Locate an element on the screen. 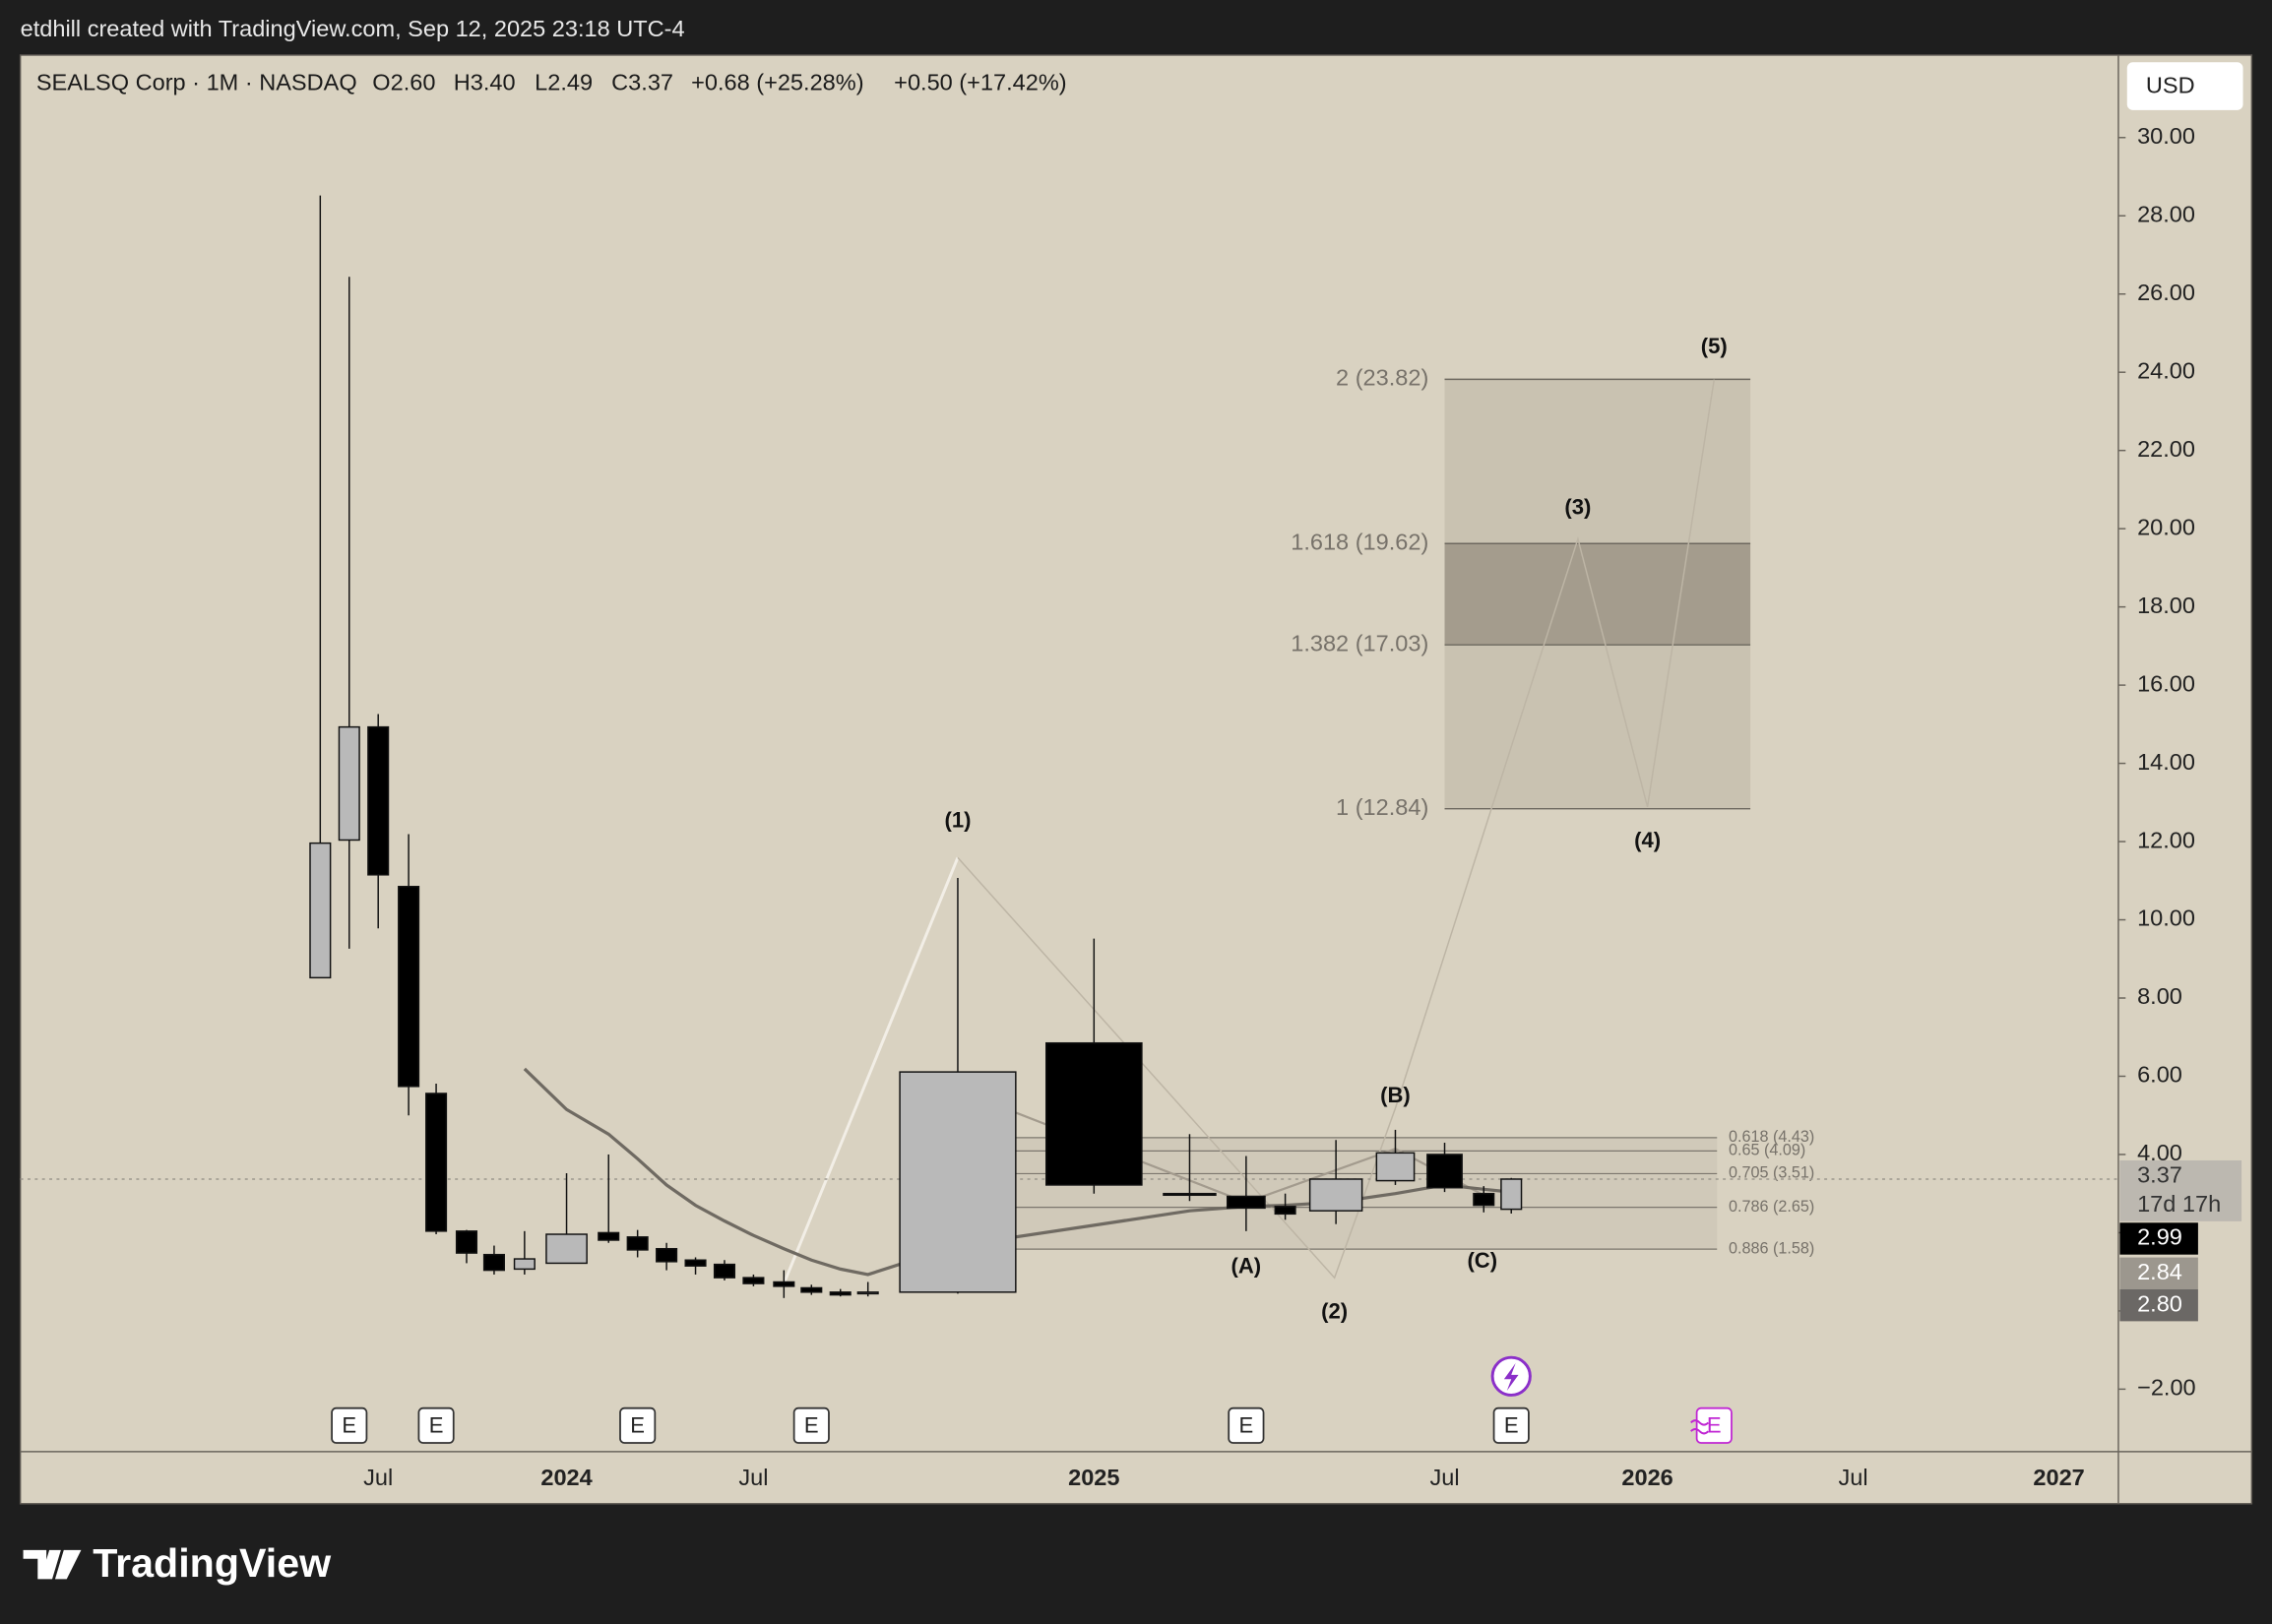 Image resolution: width=2272 pixels, height=1624 pixels. fib-extension-label: 1 (12.84) is located at coordinates (1382, 807).